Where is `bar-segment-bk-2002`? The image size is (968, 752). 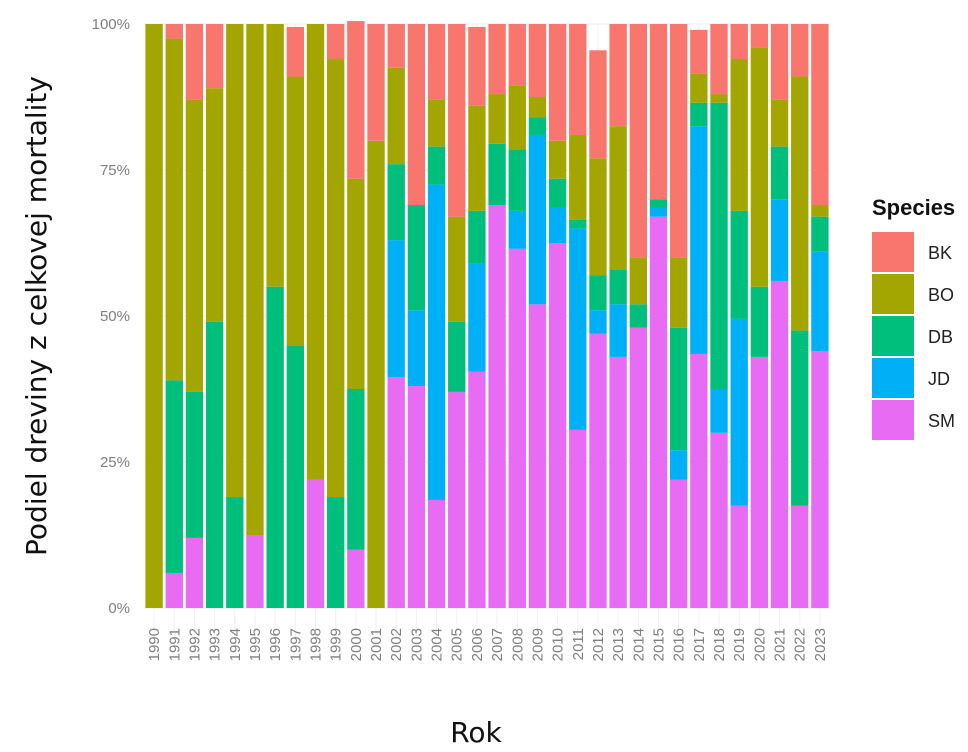 bar-segment-bk-2002 is located at coordinates (396, 46).